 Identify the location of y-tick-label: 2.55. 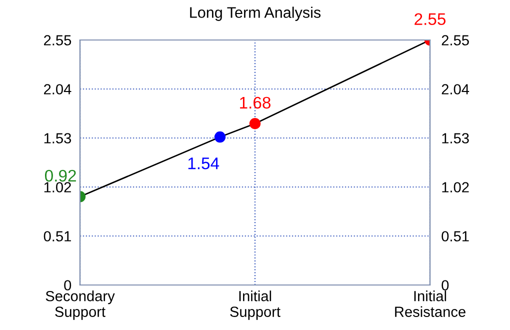
(58, 40).